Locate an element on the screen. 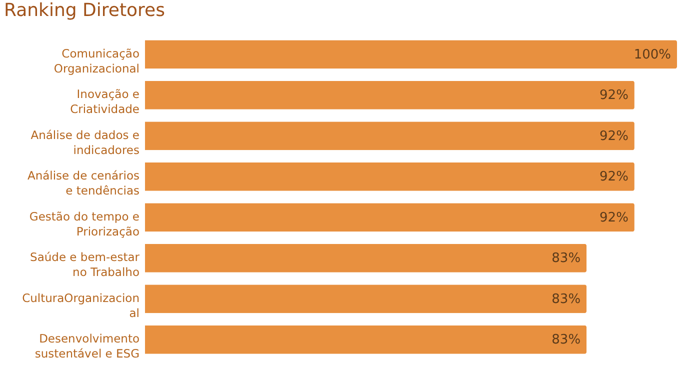 The height and width of the screenshot is (365, 679). y-tick-label: Análise de dados e indicadores is located at coordinates (85, 142).